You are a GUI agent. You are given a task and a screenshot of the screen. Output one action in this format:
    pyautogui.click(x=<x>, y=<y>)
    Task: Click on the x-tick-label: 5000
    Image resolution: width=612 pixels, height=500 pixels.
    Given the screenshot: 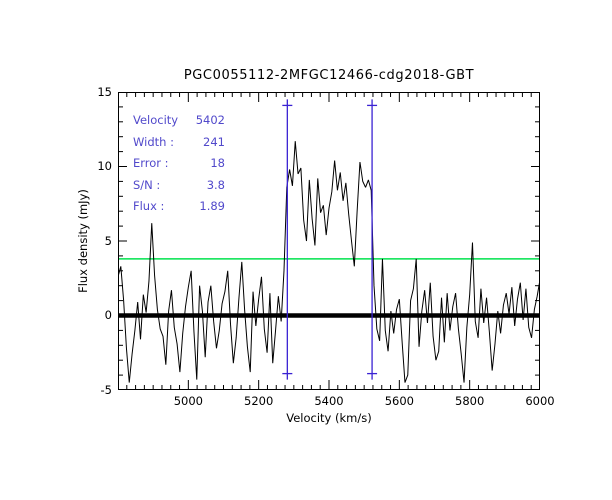 What is the action you would take?
    pyautogui.click(x=188, y=401)
    